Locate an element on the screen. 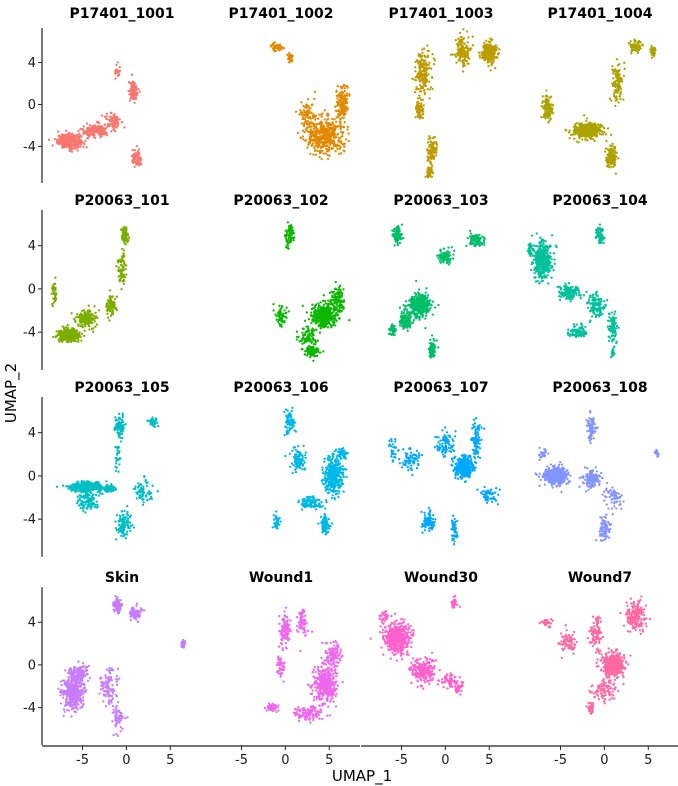 The image size is (678, 786). facet-panel: P17401_1001 is located at coordinates (110, 87).